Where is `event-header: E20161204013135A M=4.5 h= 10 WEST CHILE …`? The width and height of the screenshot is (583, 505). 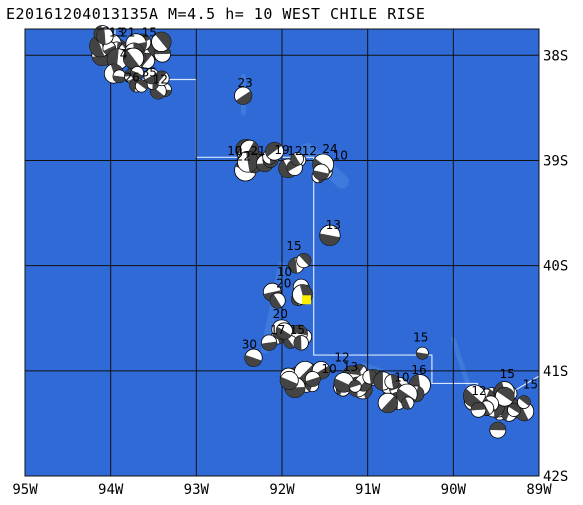 event-header: E20161204013135A M=4.5 h= 10 WEST CHILE … is located at coordinates (216, 14).